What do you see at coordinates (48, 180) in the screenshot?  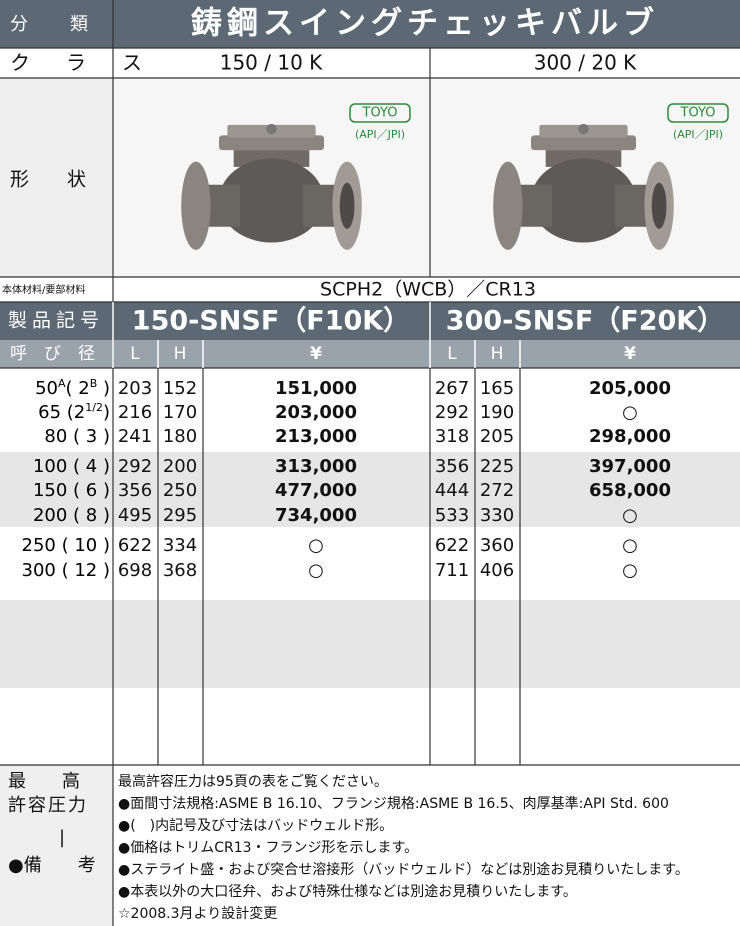 I see `shape-label: 形 状` at bounding box center [48, 180].